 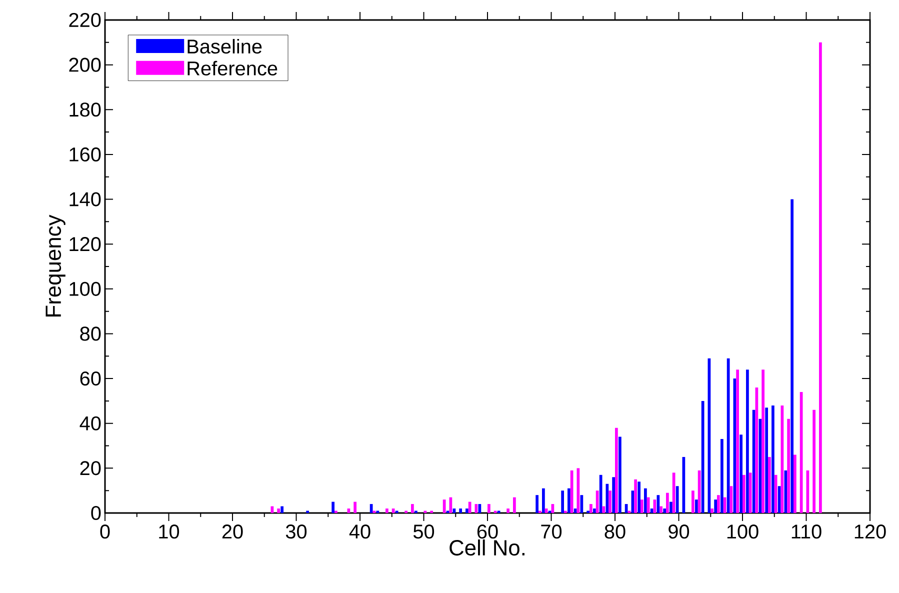 What do you see at coordinates (423, 531) in the screenshot?
I see `x-tick-label: 50` at bounding box center [423, 531].